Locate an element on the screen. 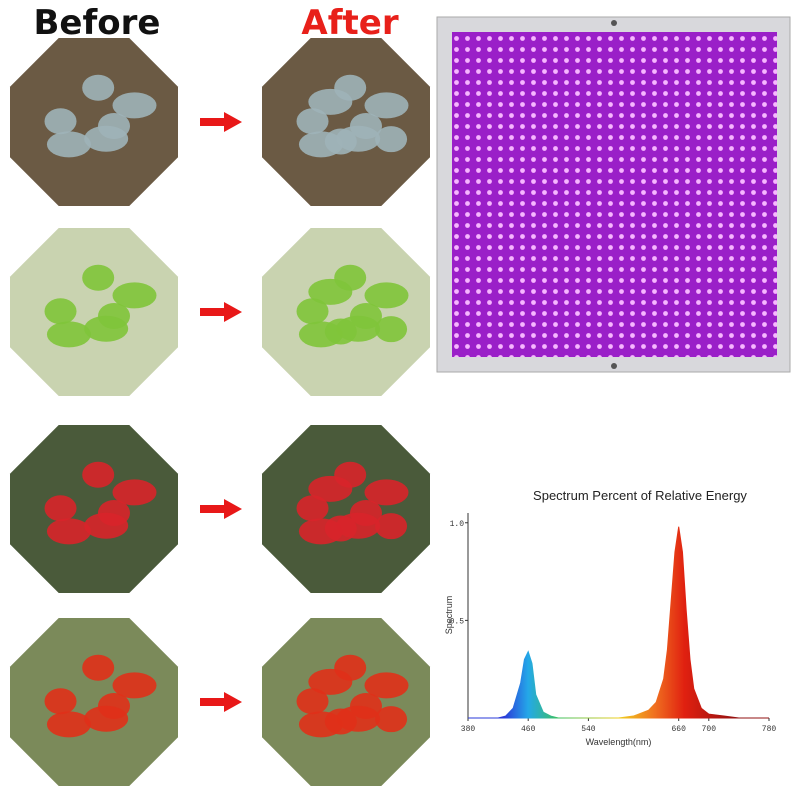 This screenshot has width=800, height=800. spectrum-area is located at coordinates (618, 622).